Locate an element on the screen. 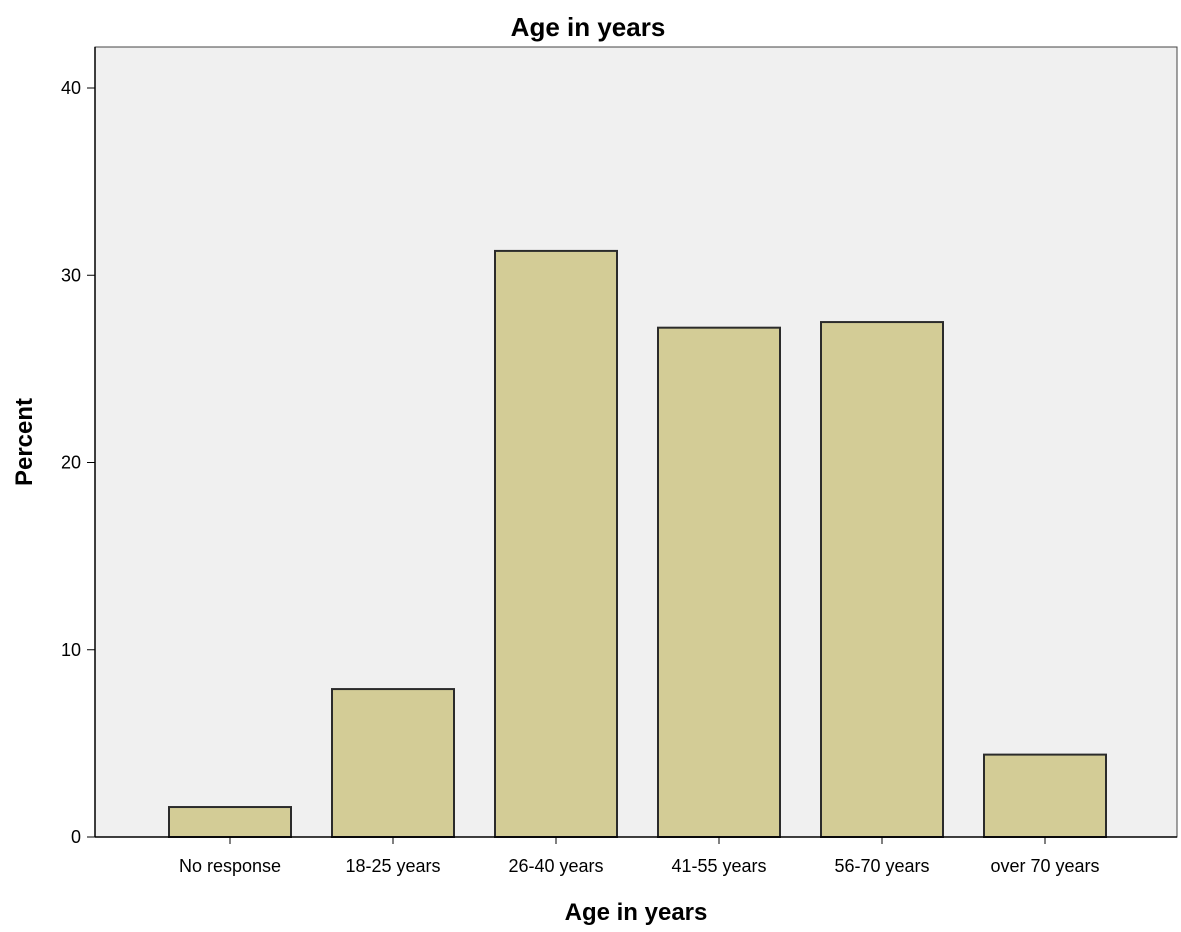 The width and height of the screenshot is (1181, 932). y-tick-label: 10 is located at coordinates (71, 650).